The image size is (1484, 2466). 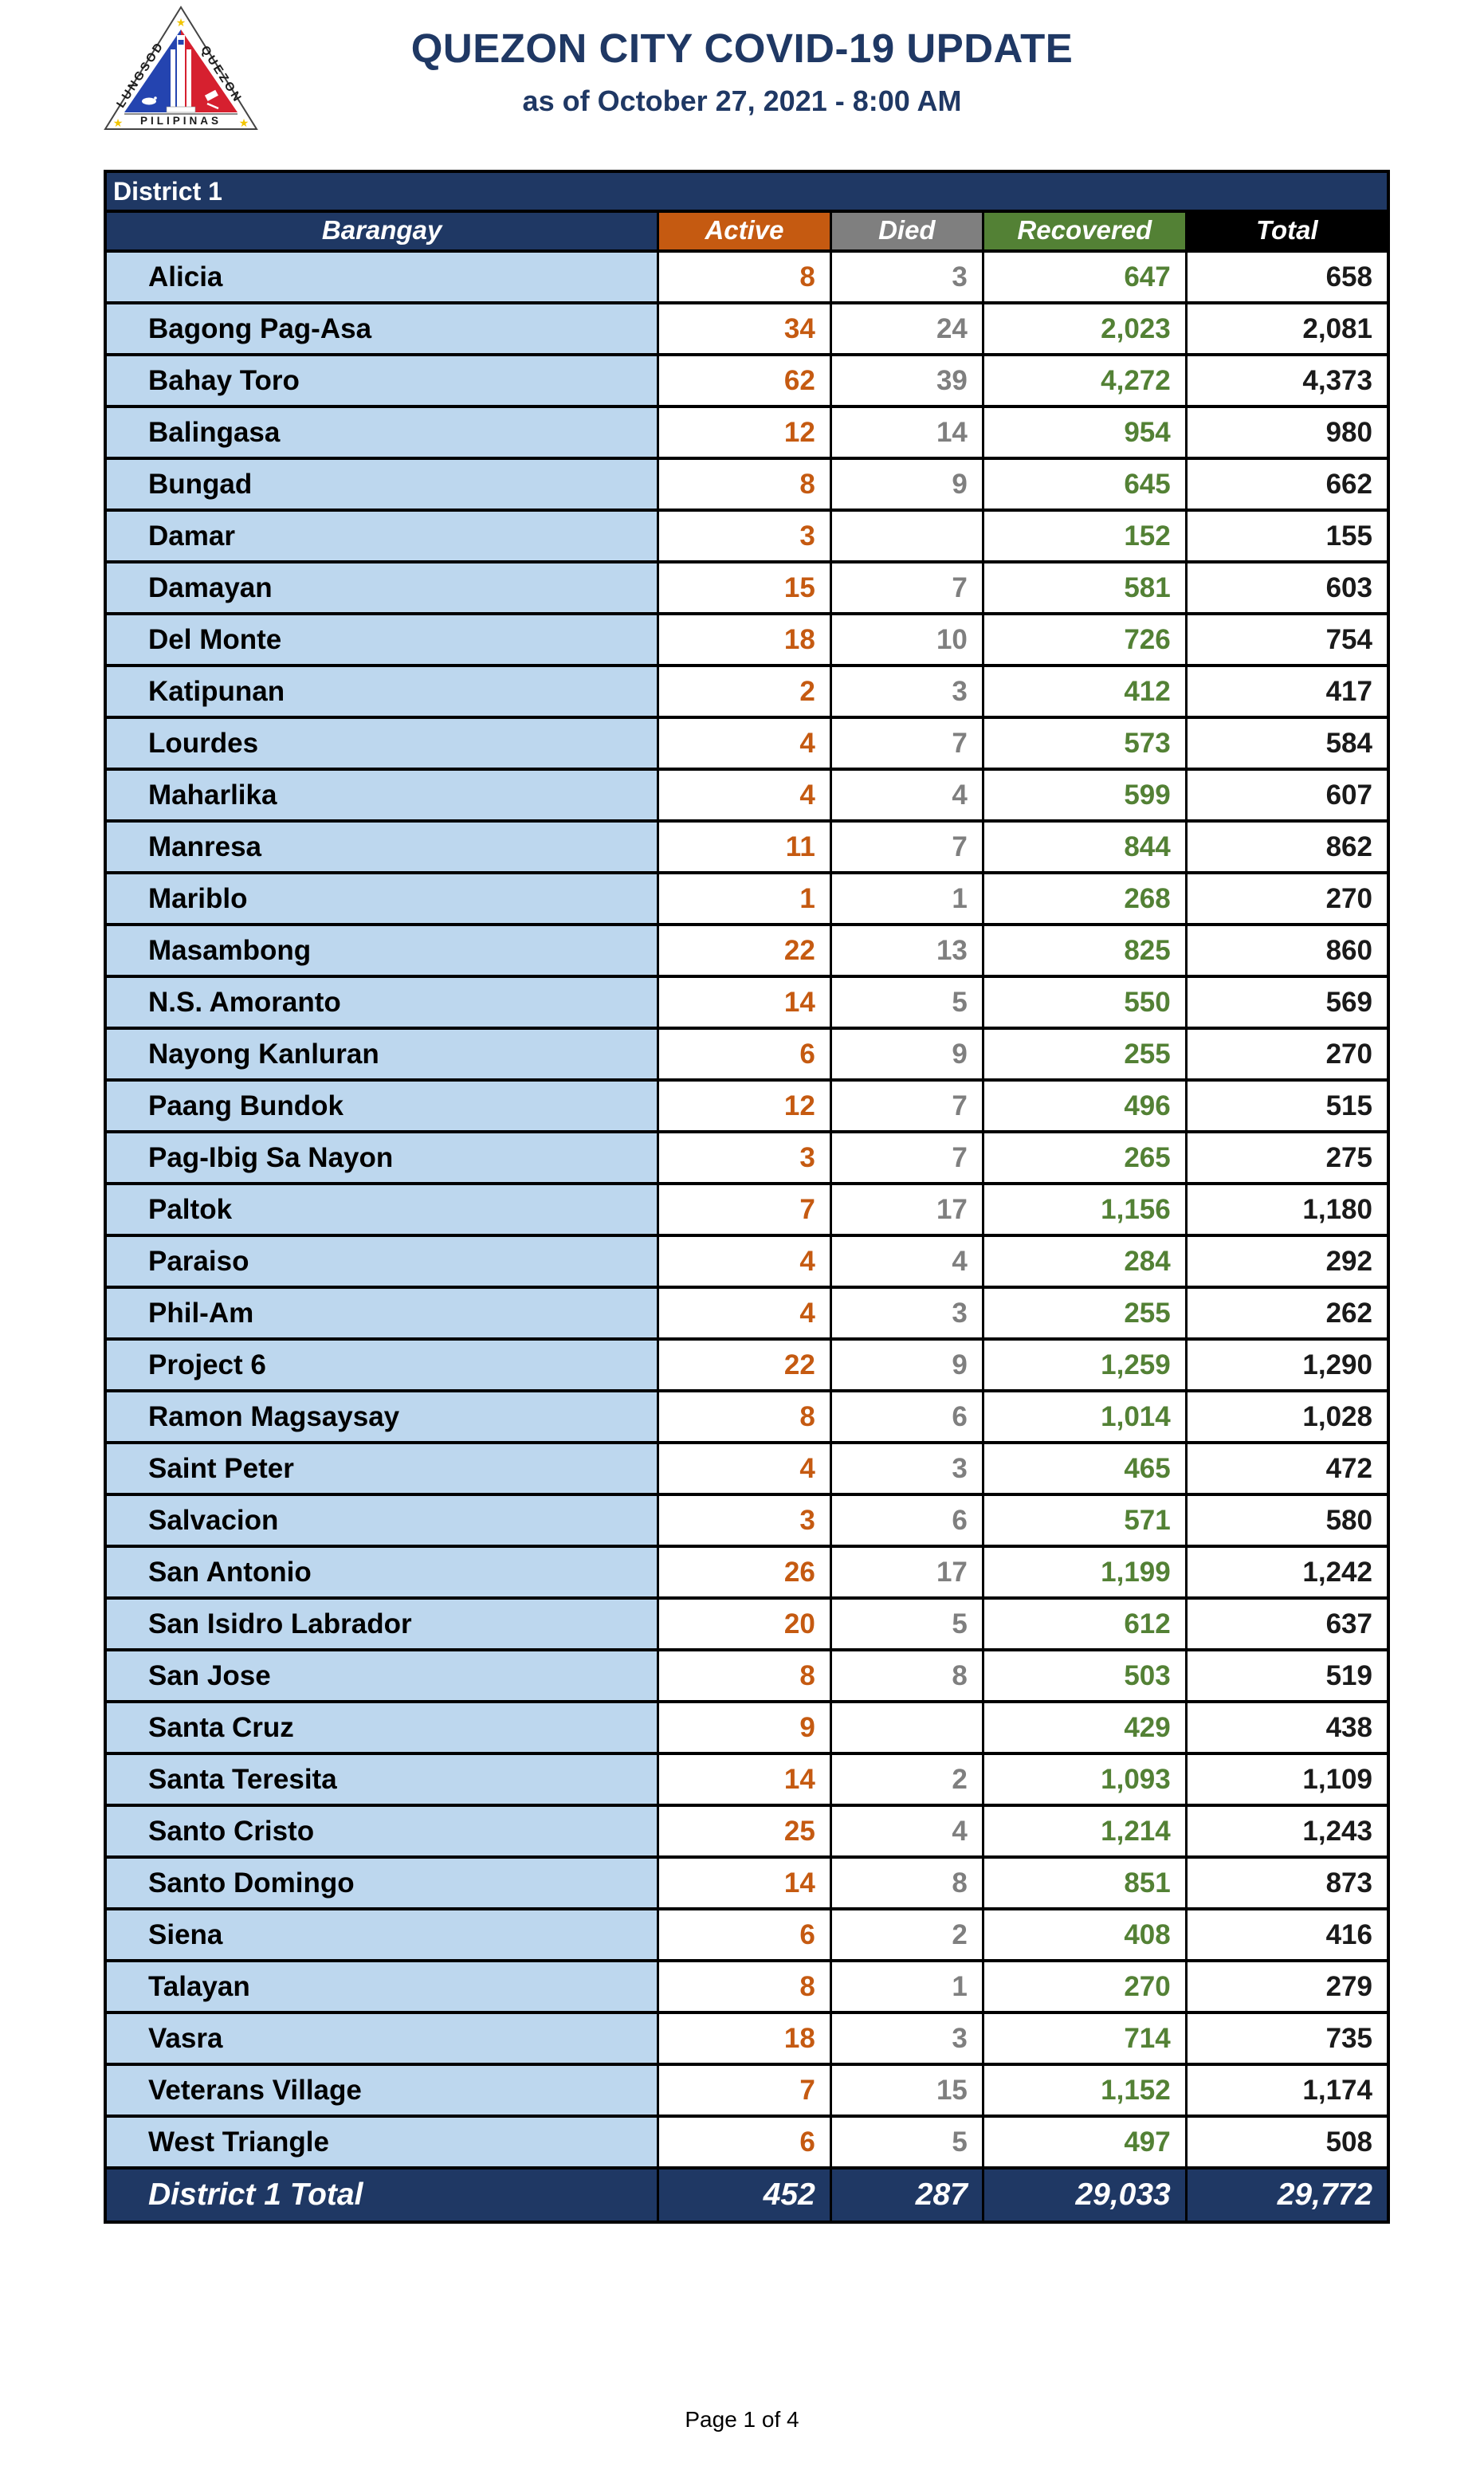 What do you see at coordinates (181, 74) in the screenshot?
I see `monument-icon` at bounding box center [181, 74].